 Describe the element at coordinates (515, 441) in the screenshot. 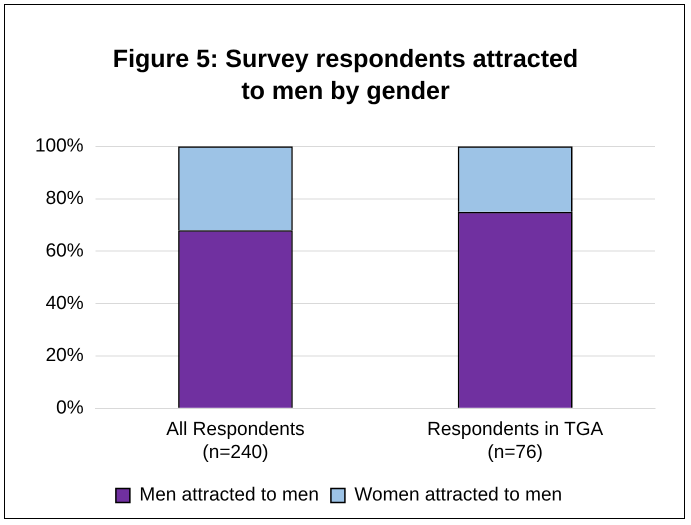

I see `x-tick-label: Respondents in TGA (n=76)` at that location.